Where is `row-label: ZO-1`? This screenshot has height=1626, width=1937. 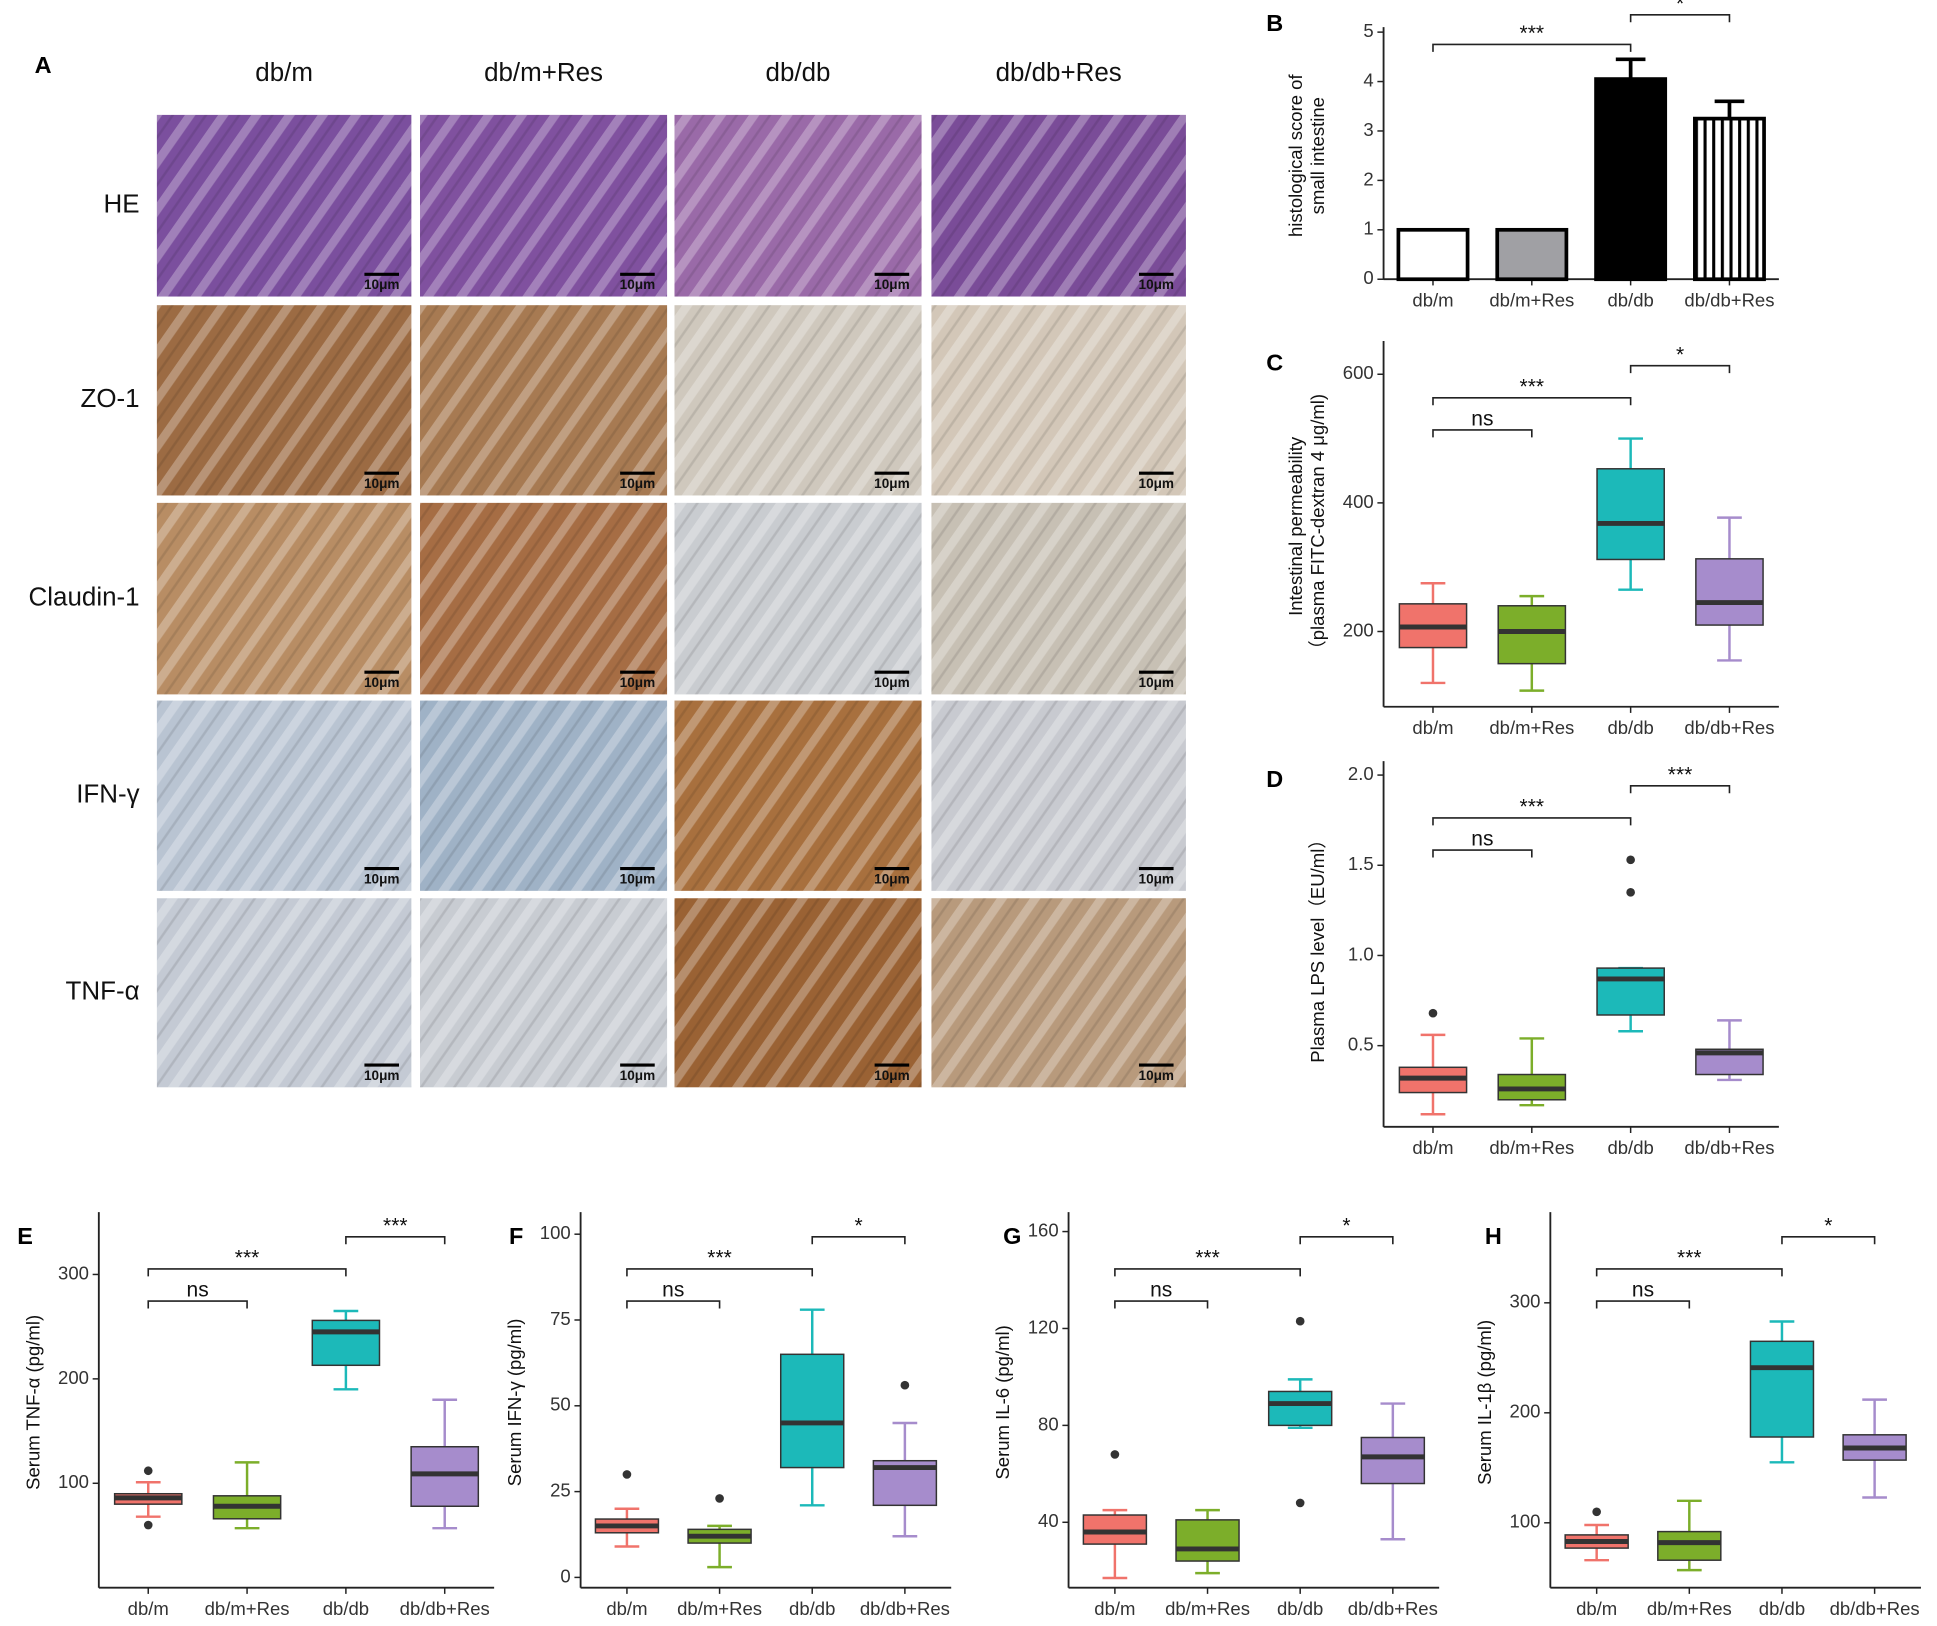 row-label: ZO-1 is located at coordinates (110, 399).